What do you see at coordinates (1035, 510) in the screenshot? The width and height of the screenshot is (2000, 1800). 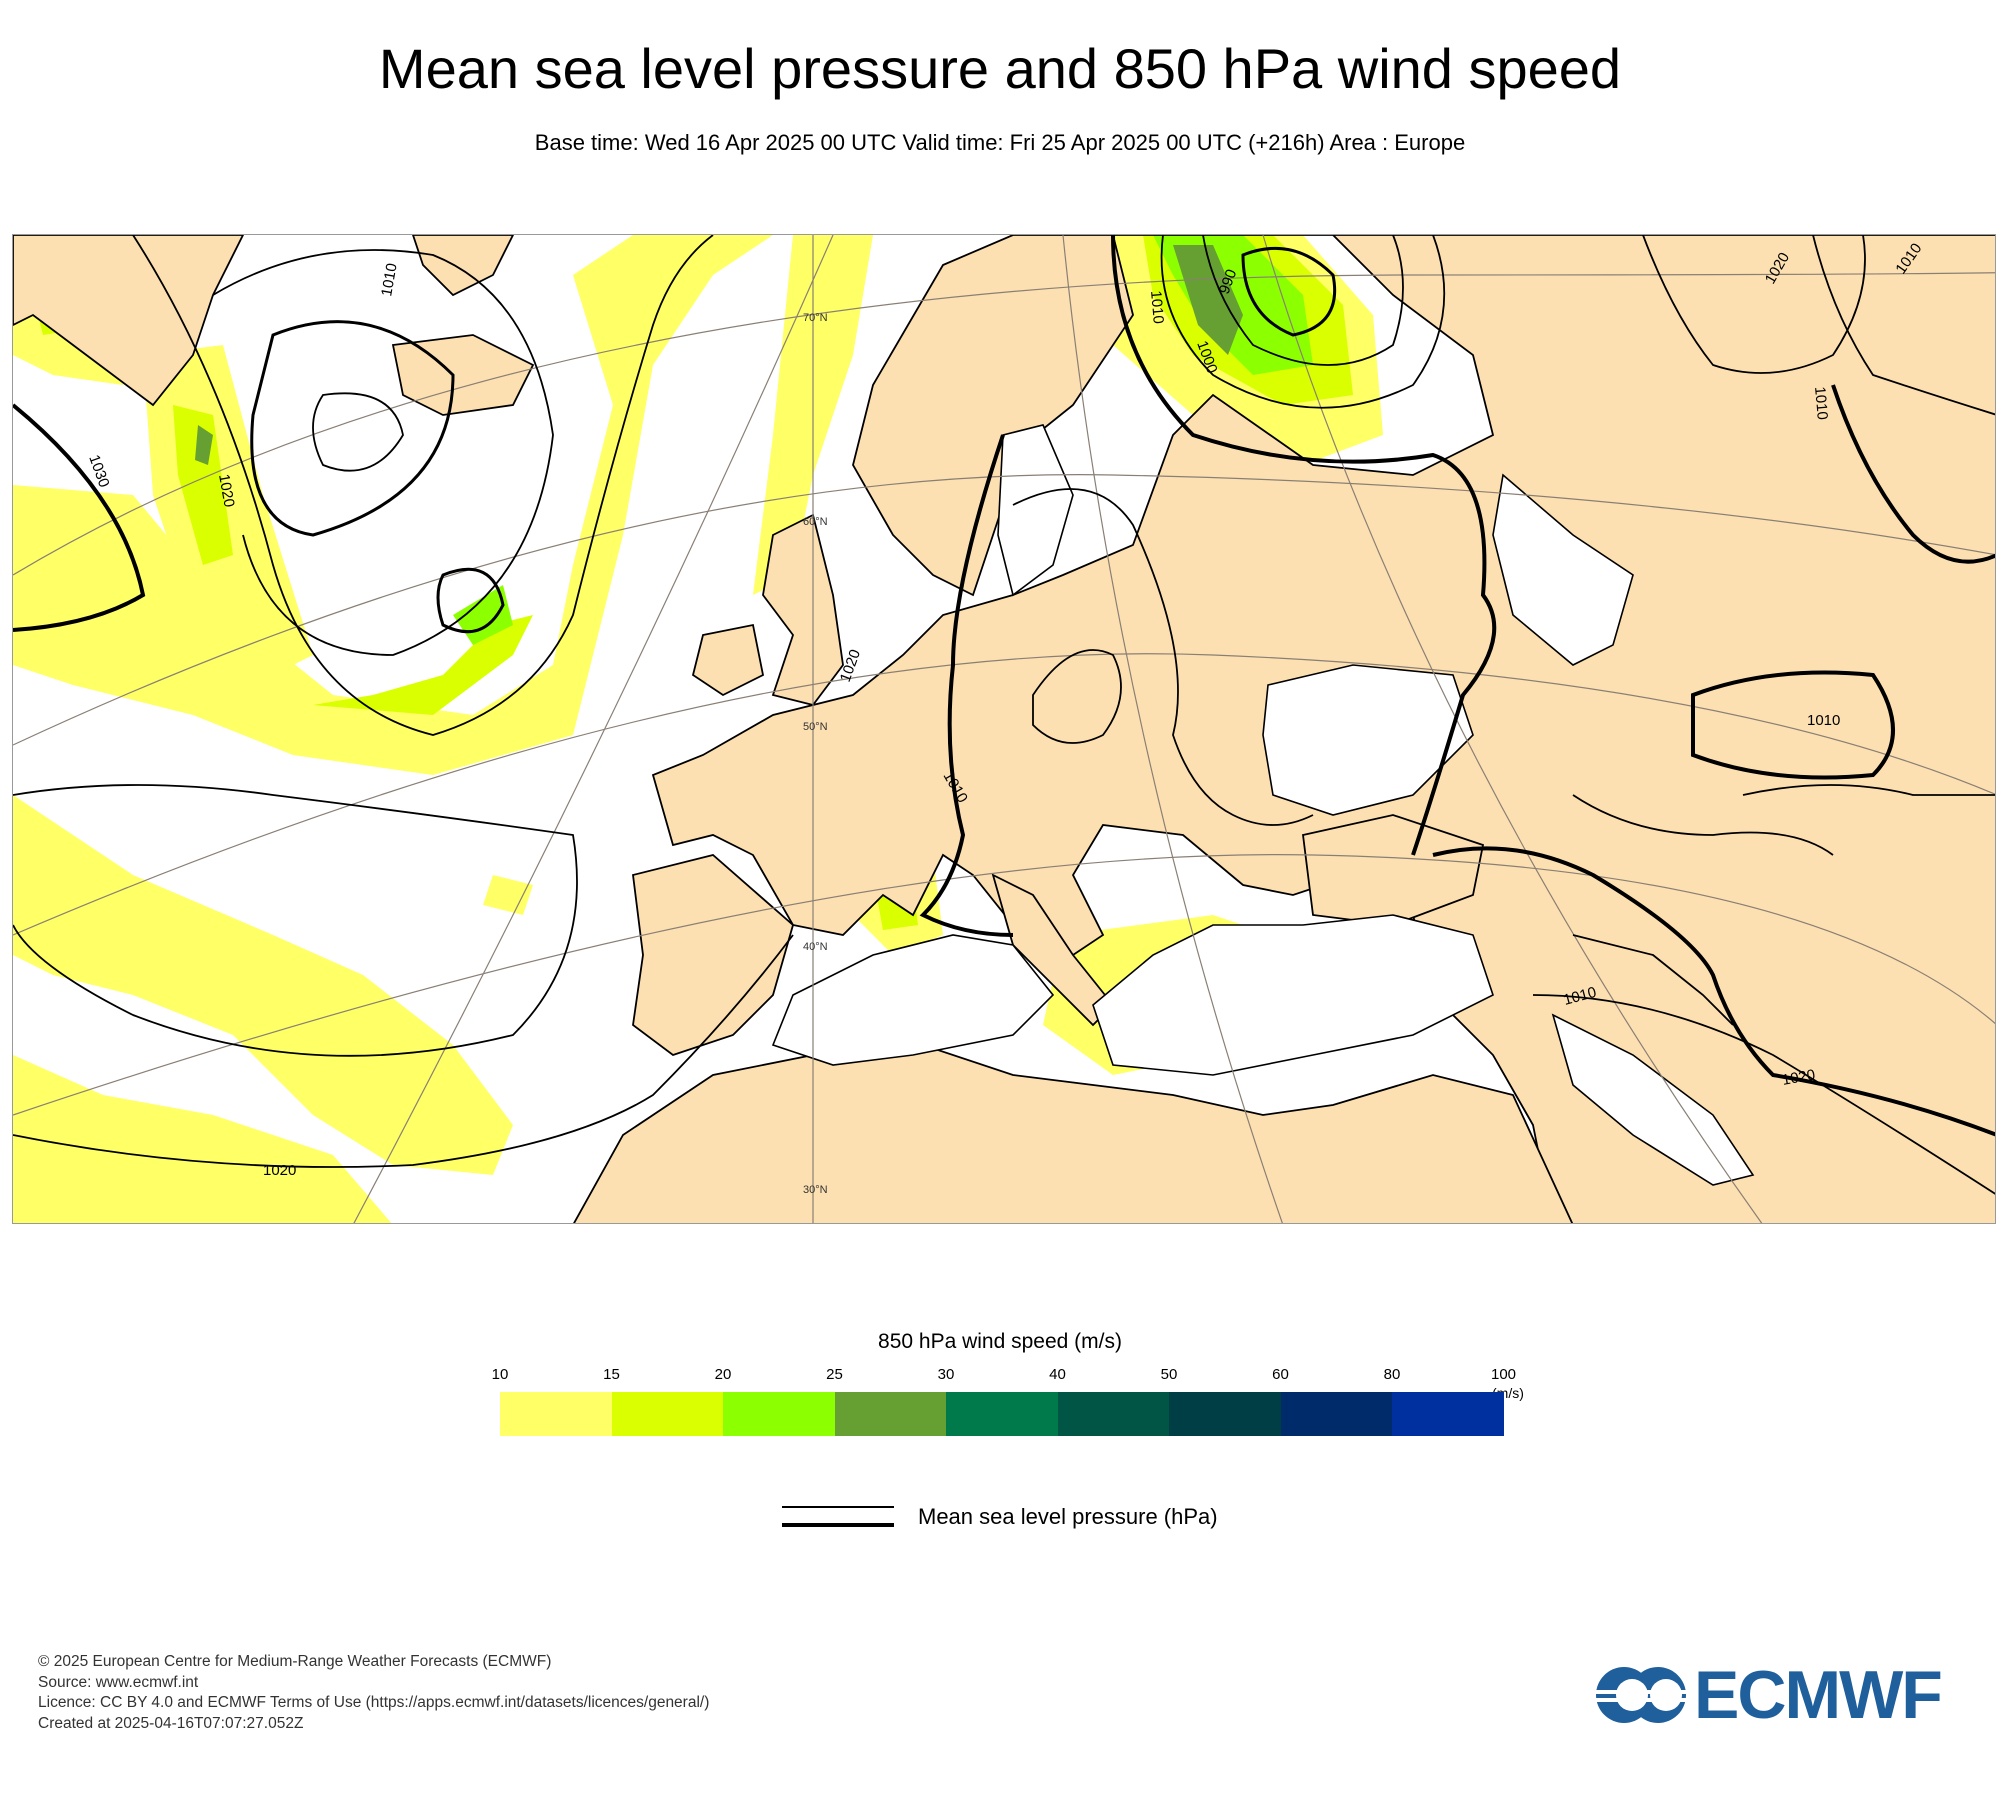 I see `baltic-sea` at bounding box center [1035, 510].